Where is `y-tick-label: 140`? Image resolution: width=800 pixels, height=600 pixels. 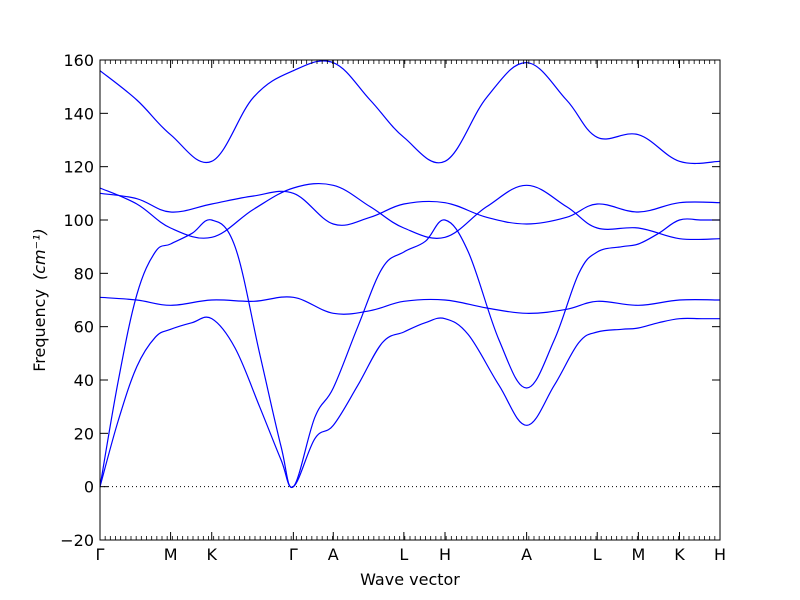 y-tick-label: 140 is located at coordinates (78, 113).